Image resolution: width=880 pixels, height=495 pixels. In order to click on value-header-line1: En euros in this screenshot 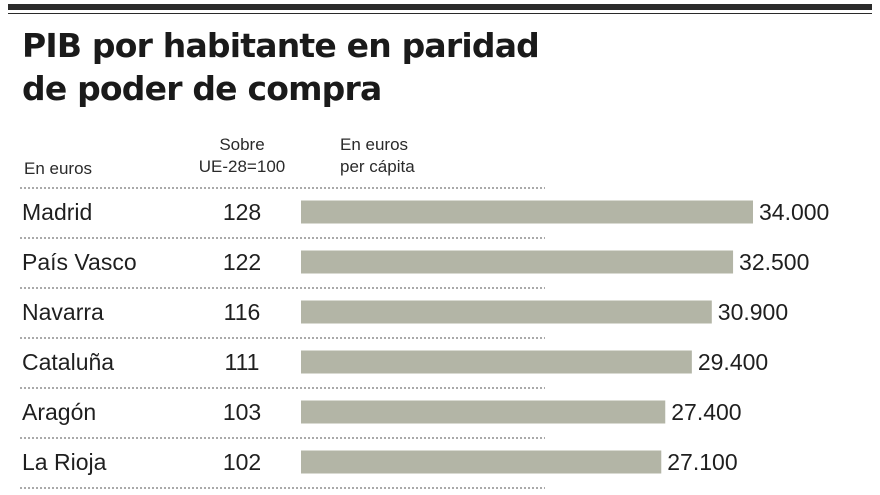, I will do `click(374, 144)`.